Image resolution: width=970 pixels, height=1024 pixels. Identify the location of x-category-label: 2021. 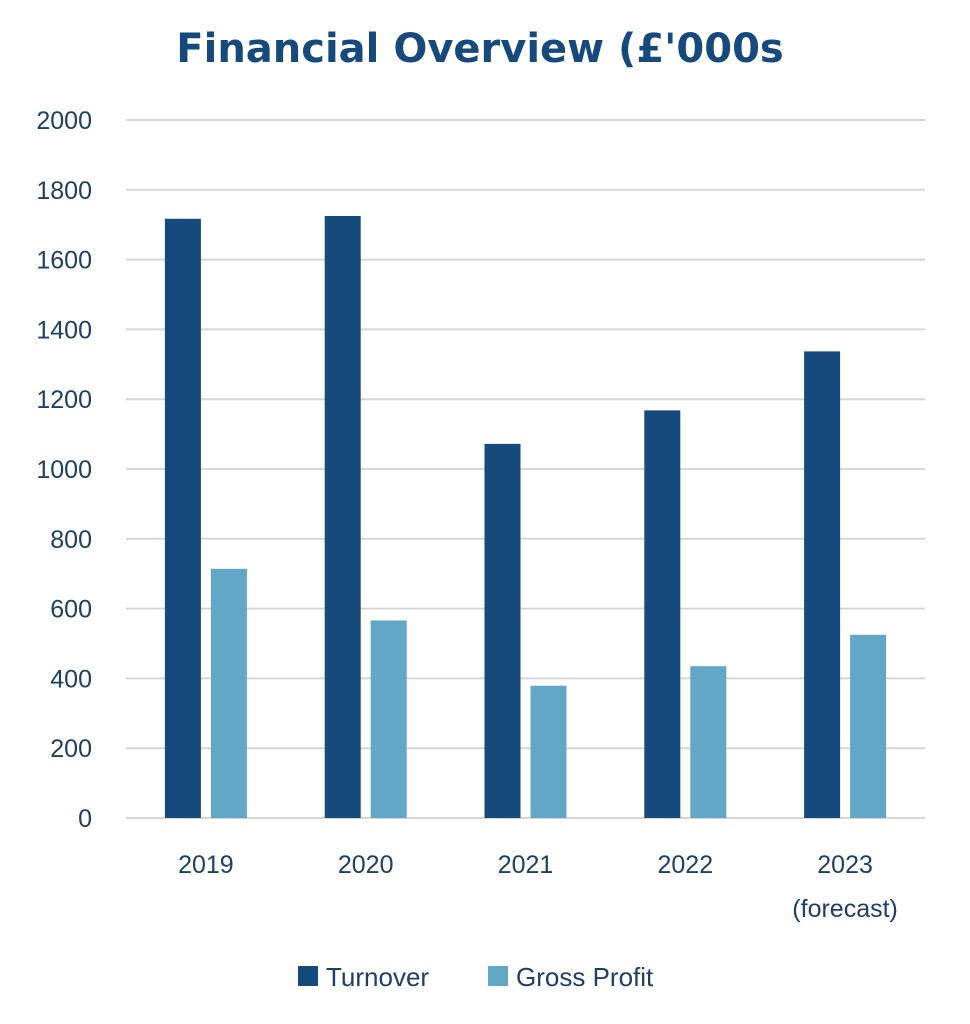
(526, 865).